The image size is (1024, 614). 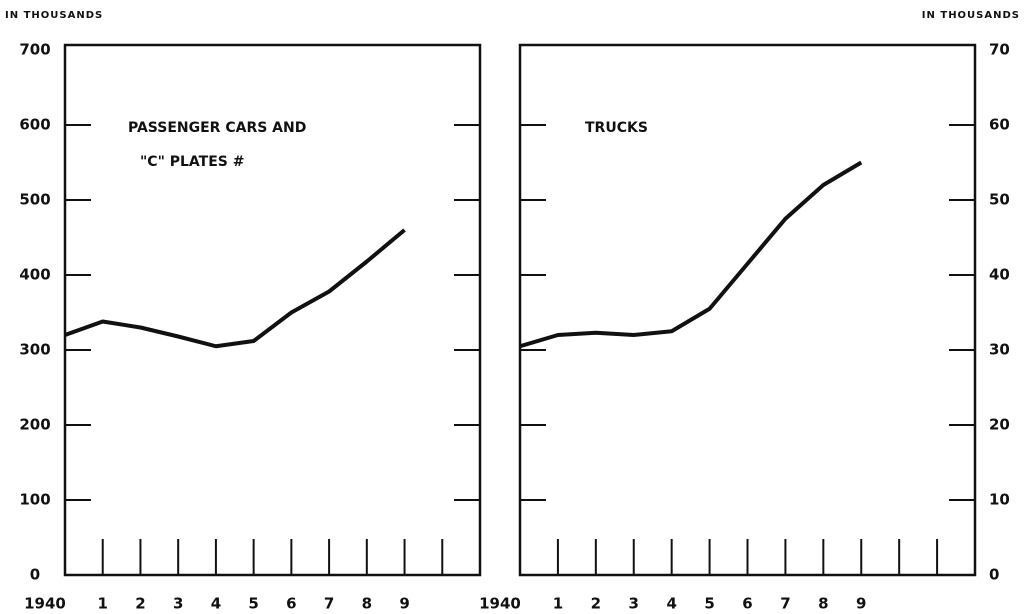 I want to click on y-tick-label: 200, so click(x=34, y=425).